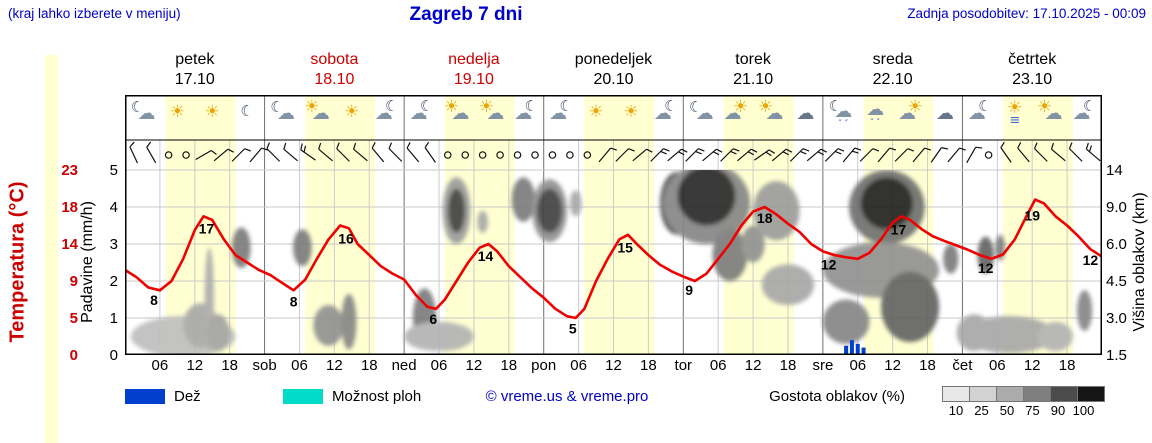 The width and height of the screenshot is (1152, 443). Describe the element at coordinates (1116, 281) in the screenshot. I see `cloud-ticks-value: 4.5` at that location.